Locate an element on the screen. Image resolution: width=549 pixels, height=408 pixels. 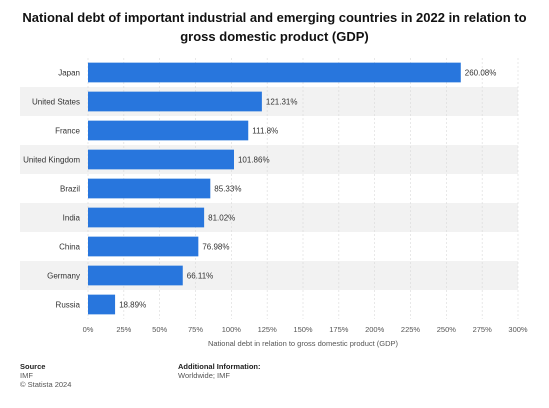
x-tick-label: 0% is located at coordinates (88, 329).